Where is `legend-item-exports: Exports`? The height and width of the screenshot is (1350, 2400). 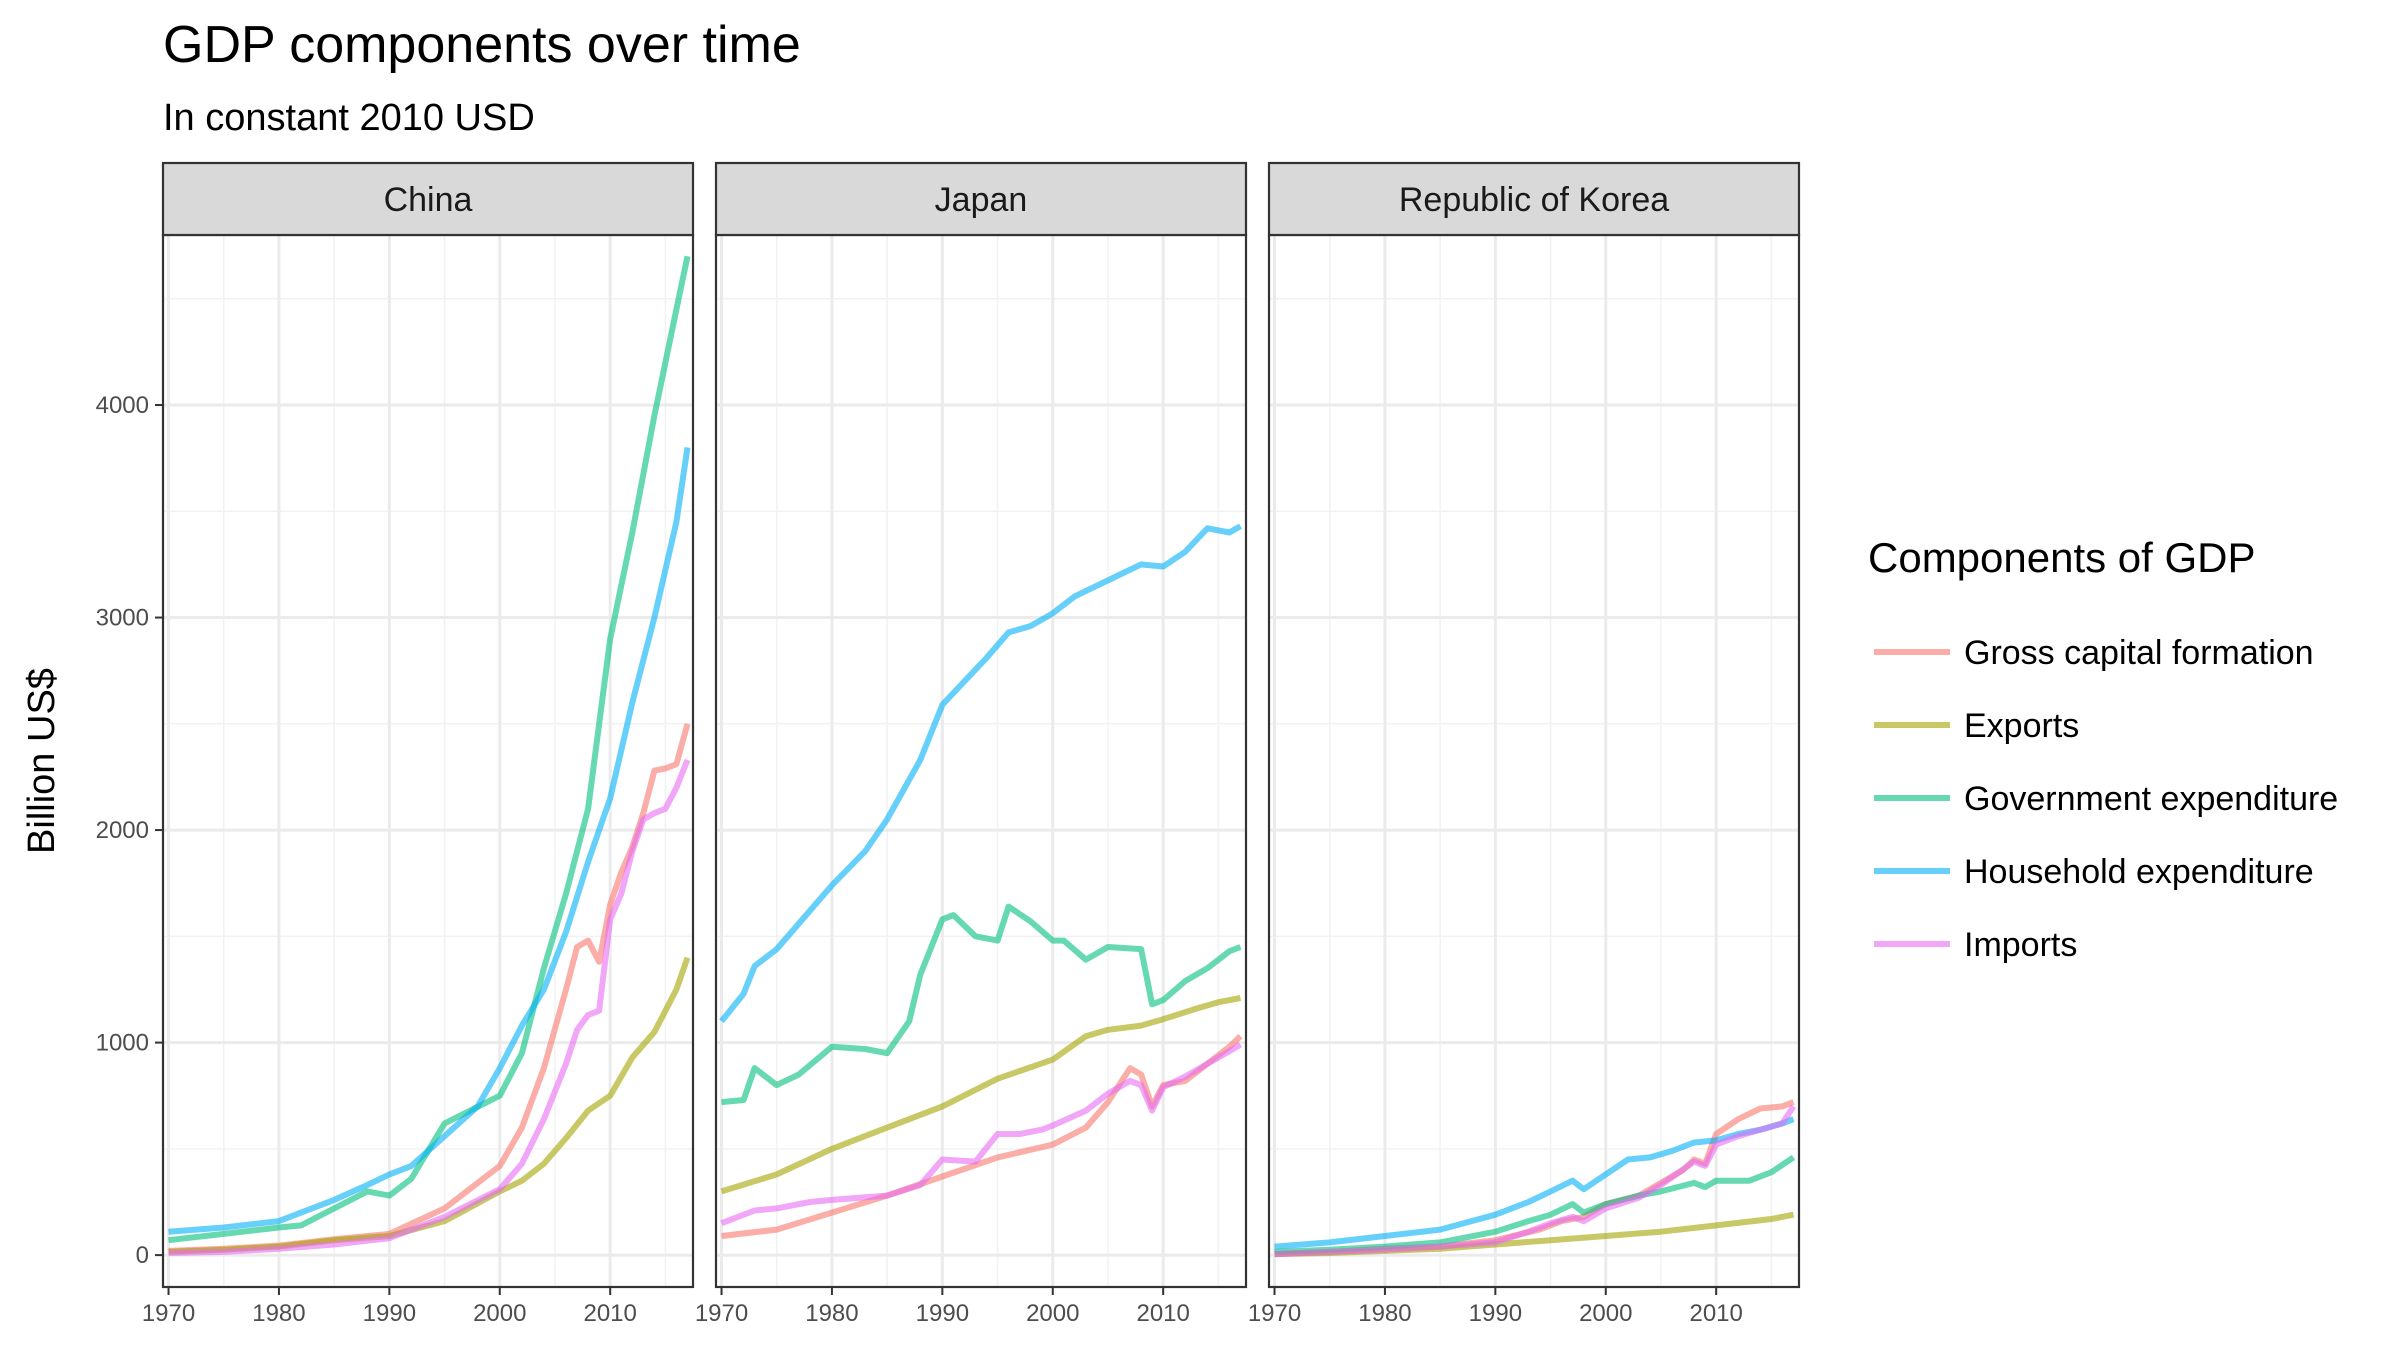
legend-item-exports: Exports is located at coordinates (1976, 726).